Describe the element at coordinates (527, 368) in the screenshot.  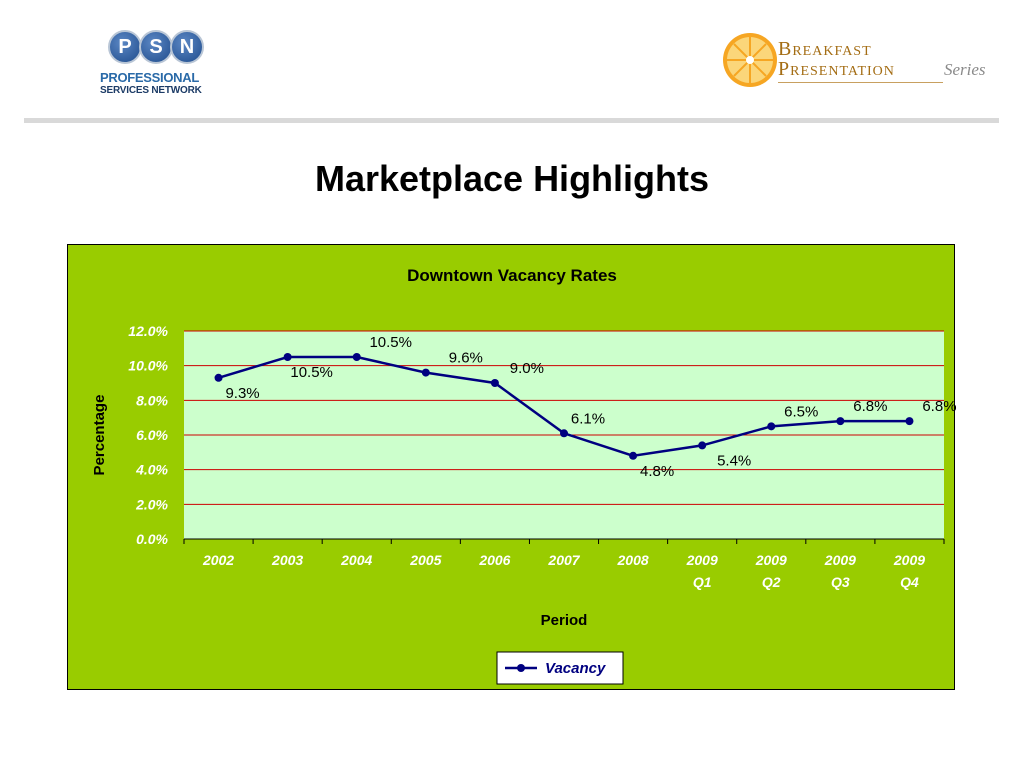
I see `data-label: 9.0%` at that location.